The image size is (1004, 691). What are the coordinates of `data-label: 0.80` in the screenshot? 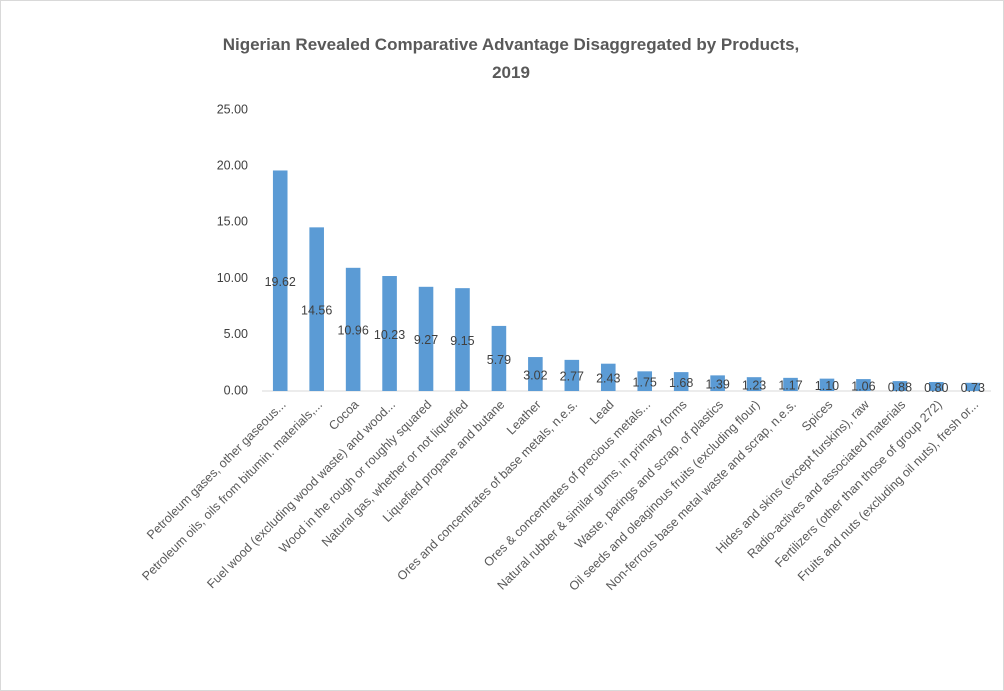 It's located at (936, 388).